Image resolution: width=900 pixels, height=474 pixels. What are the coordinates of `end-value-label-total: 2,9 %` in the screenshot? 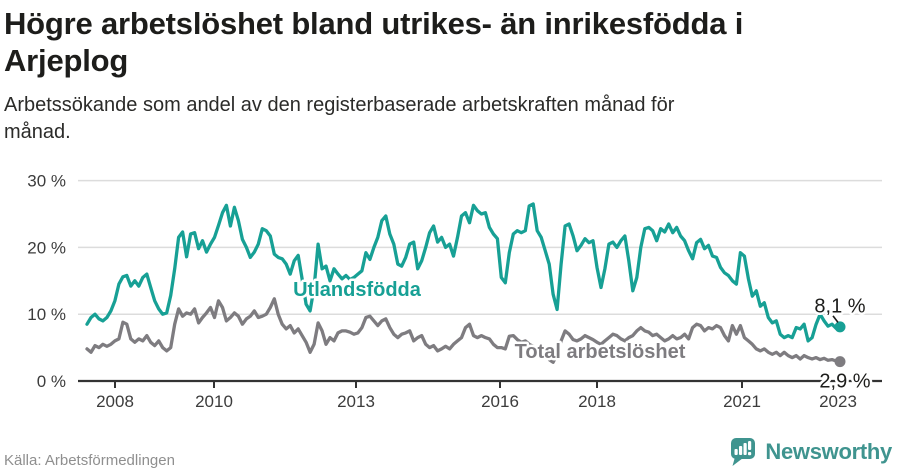 It's located at (844, 382).